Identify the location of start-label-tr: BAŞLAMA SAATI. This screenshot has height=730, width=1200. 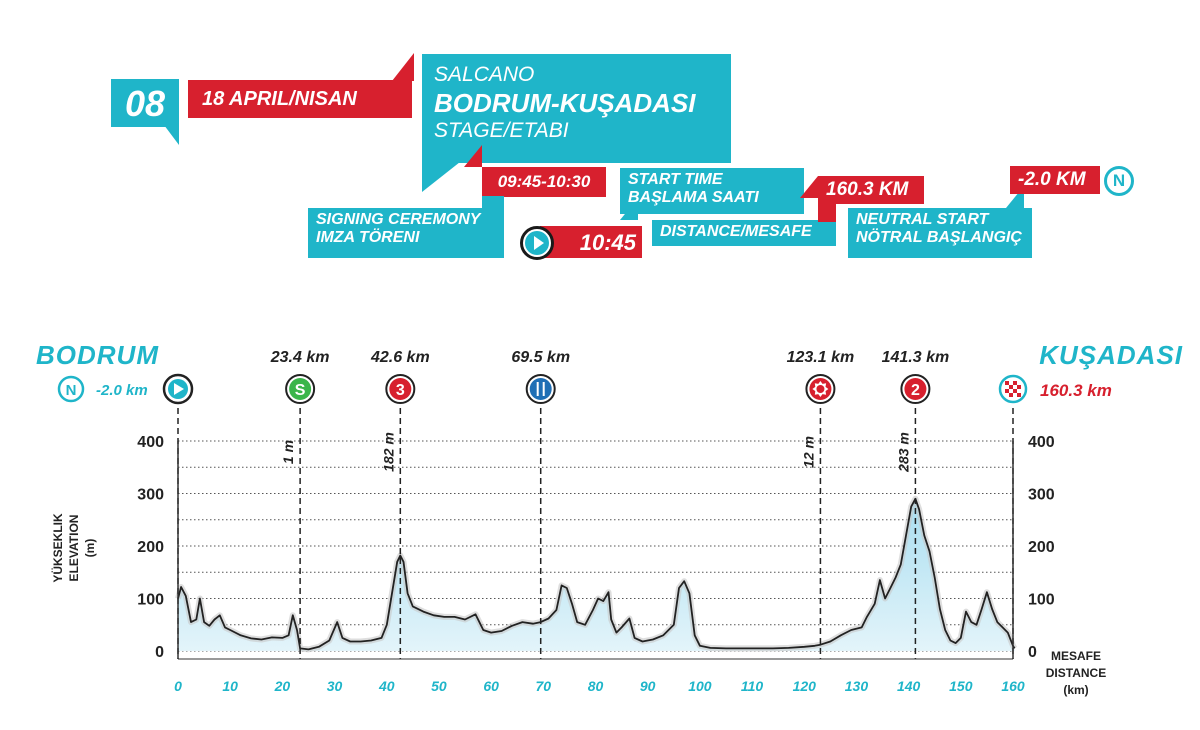
(693, 197).